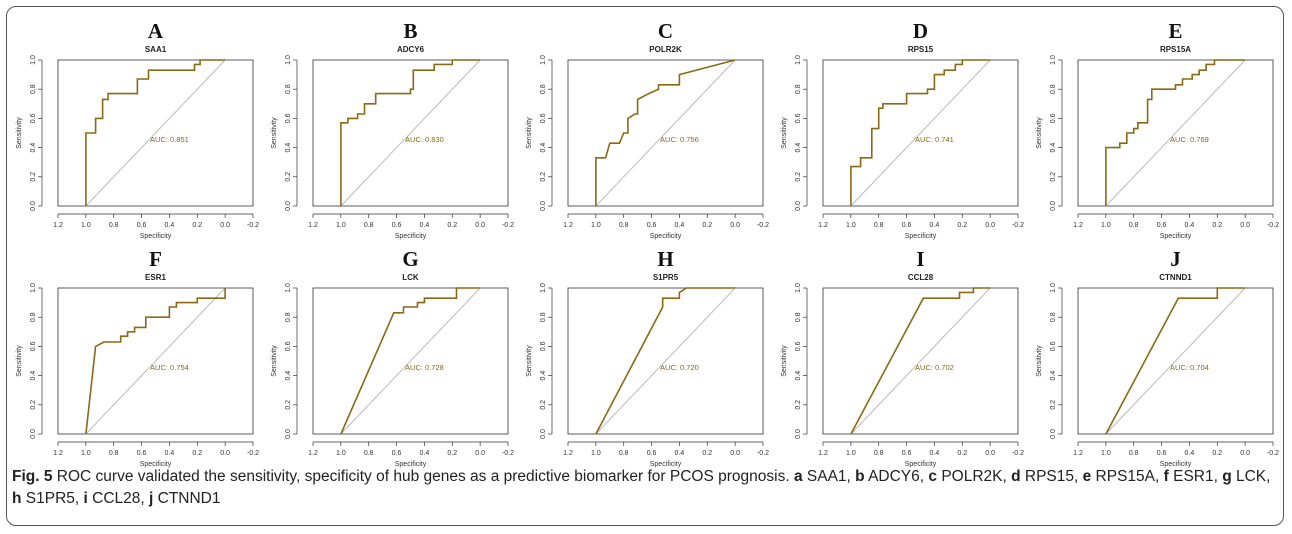 The height and width of the screenshot is (534, 1292). Describe the element at coordinates (410, 31) in the screenshot. I see `panel-letter: B` at that location.